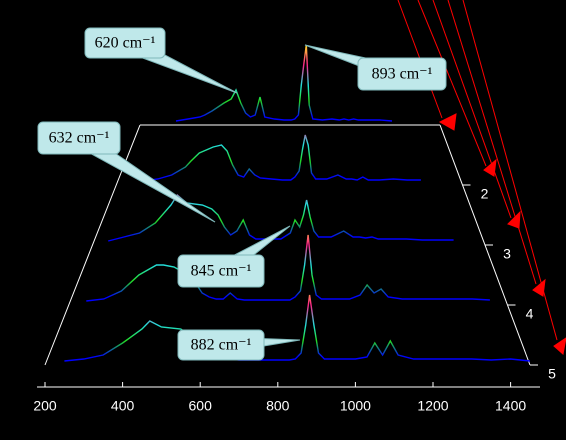 This screenshot has height=440, width=566. What do you see at coordinates (161, 60) in the screenshot?
I see `callout: 620 cm⁻¹` at bounding box center [161, 60].